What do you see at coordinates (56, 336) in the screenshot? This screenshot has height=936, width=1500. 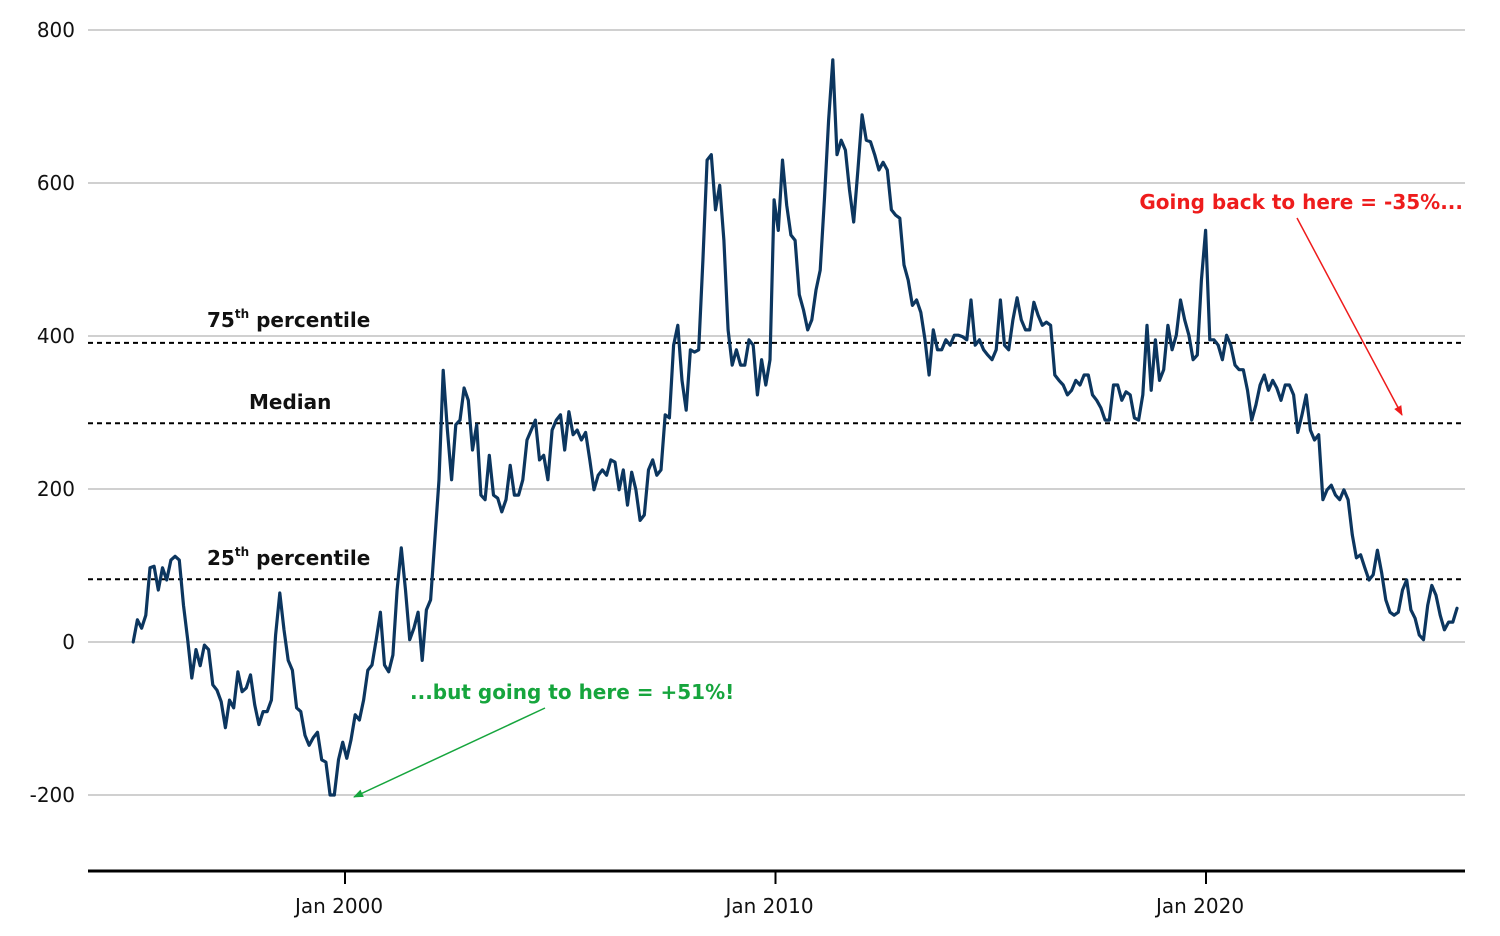 I see `y-tick-label: 400` at bounding box center [56, 336].